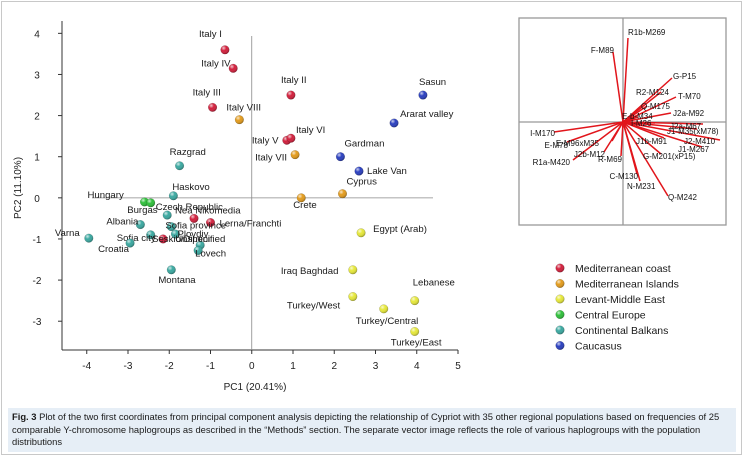 The image size is (745, 458). Describe the element at coordinates (255, 387) in the screenshot. I see `x-axis-title: PC1 (20.41%)` at that location.